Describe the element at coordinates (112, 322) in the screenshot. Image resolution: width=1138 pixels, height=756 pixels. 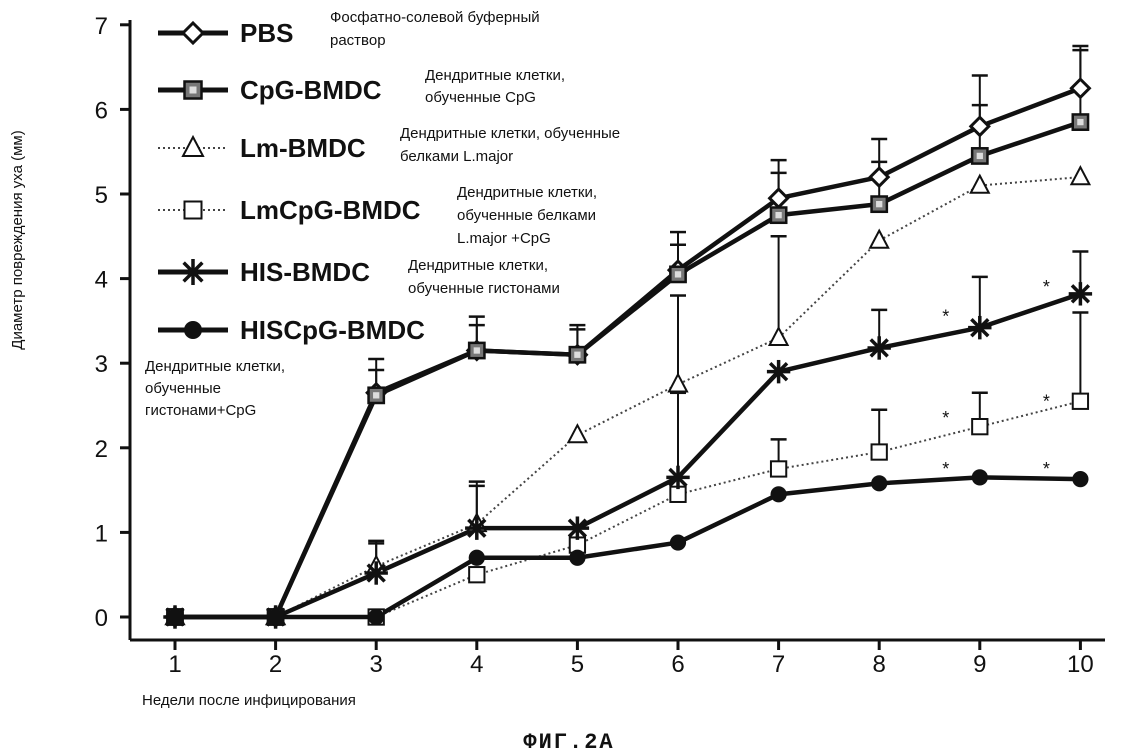
I see `y-axis-ticks: 01234567` at that location.